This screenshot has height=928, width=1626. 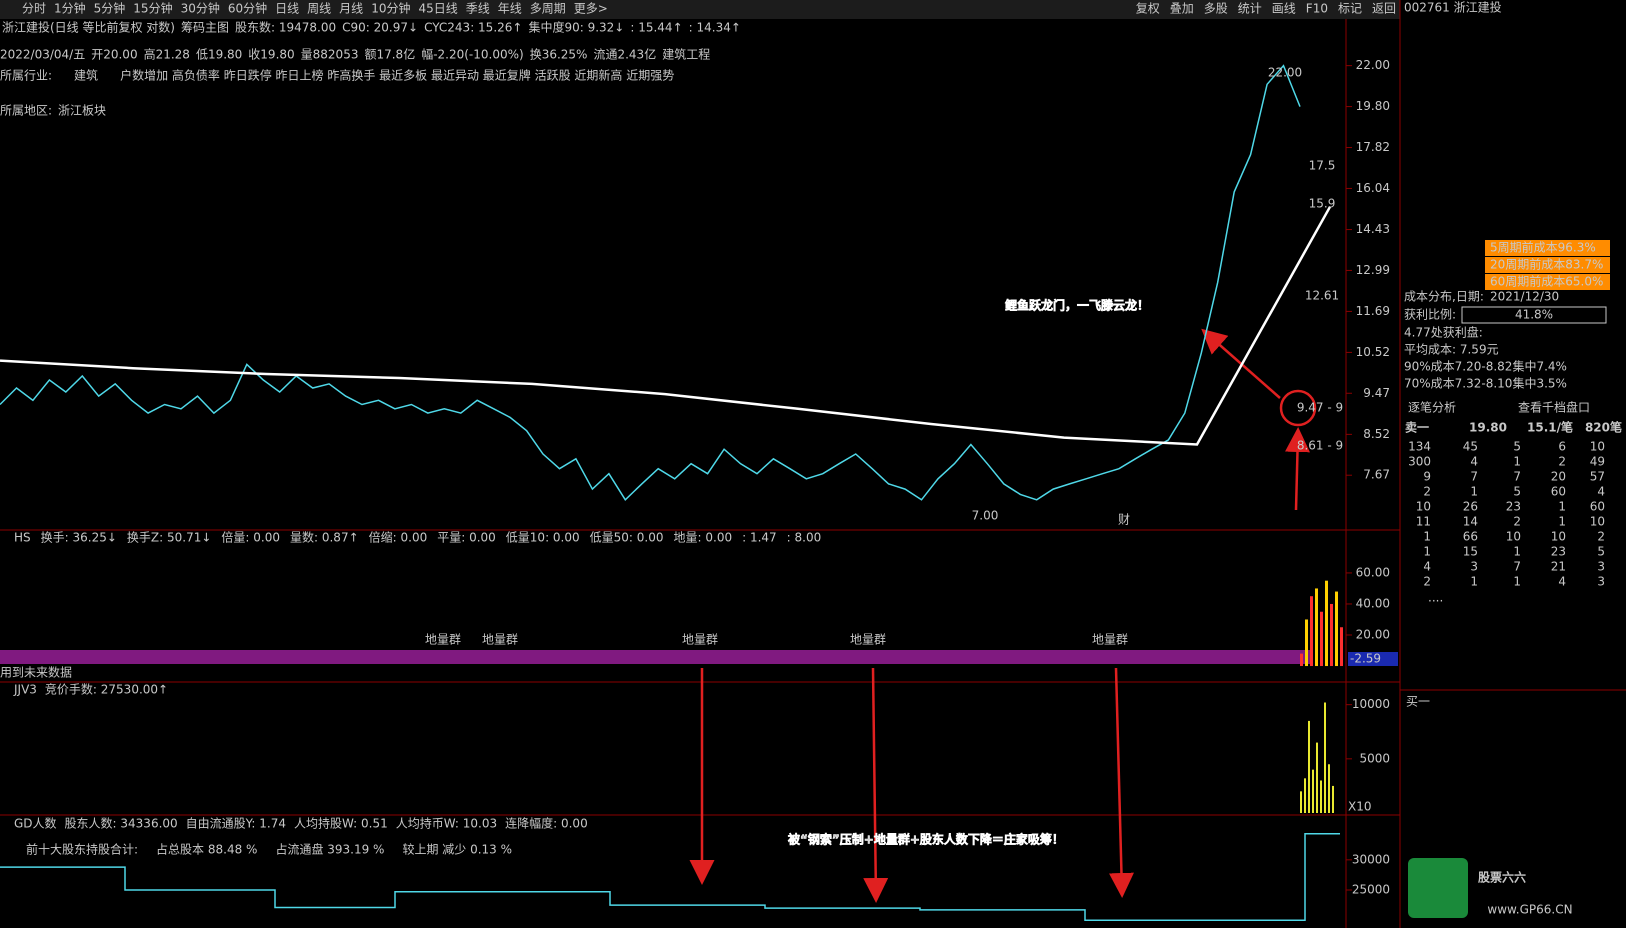 I want to click on summary-text: 前十大股东持股合计:, so click(x=82, y=849).